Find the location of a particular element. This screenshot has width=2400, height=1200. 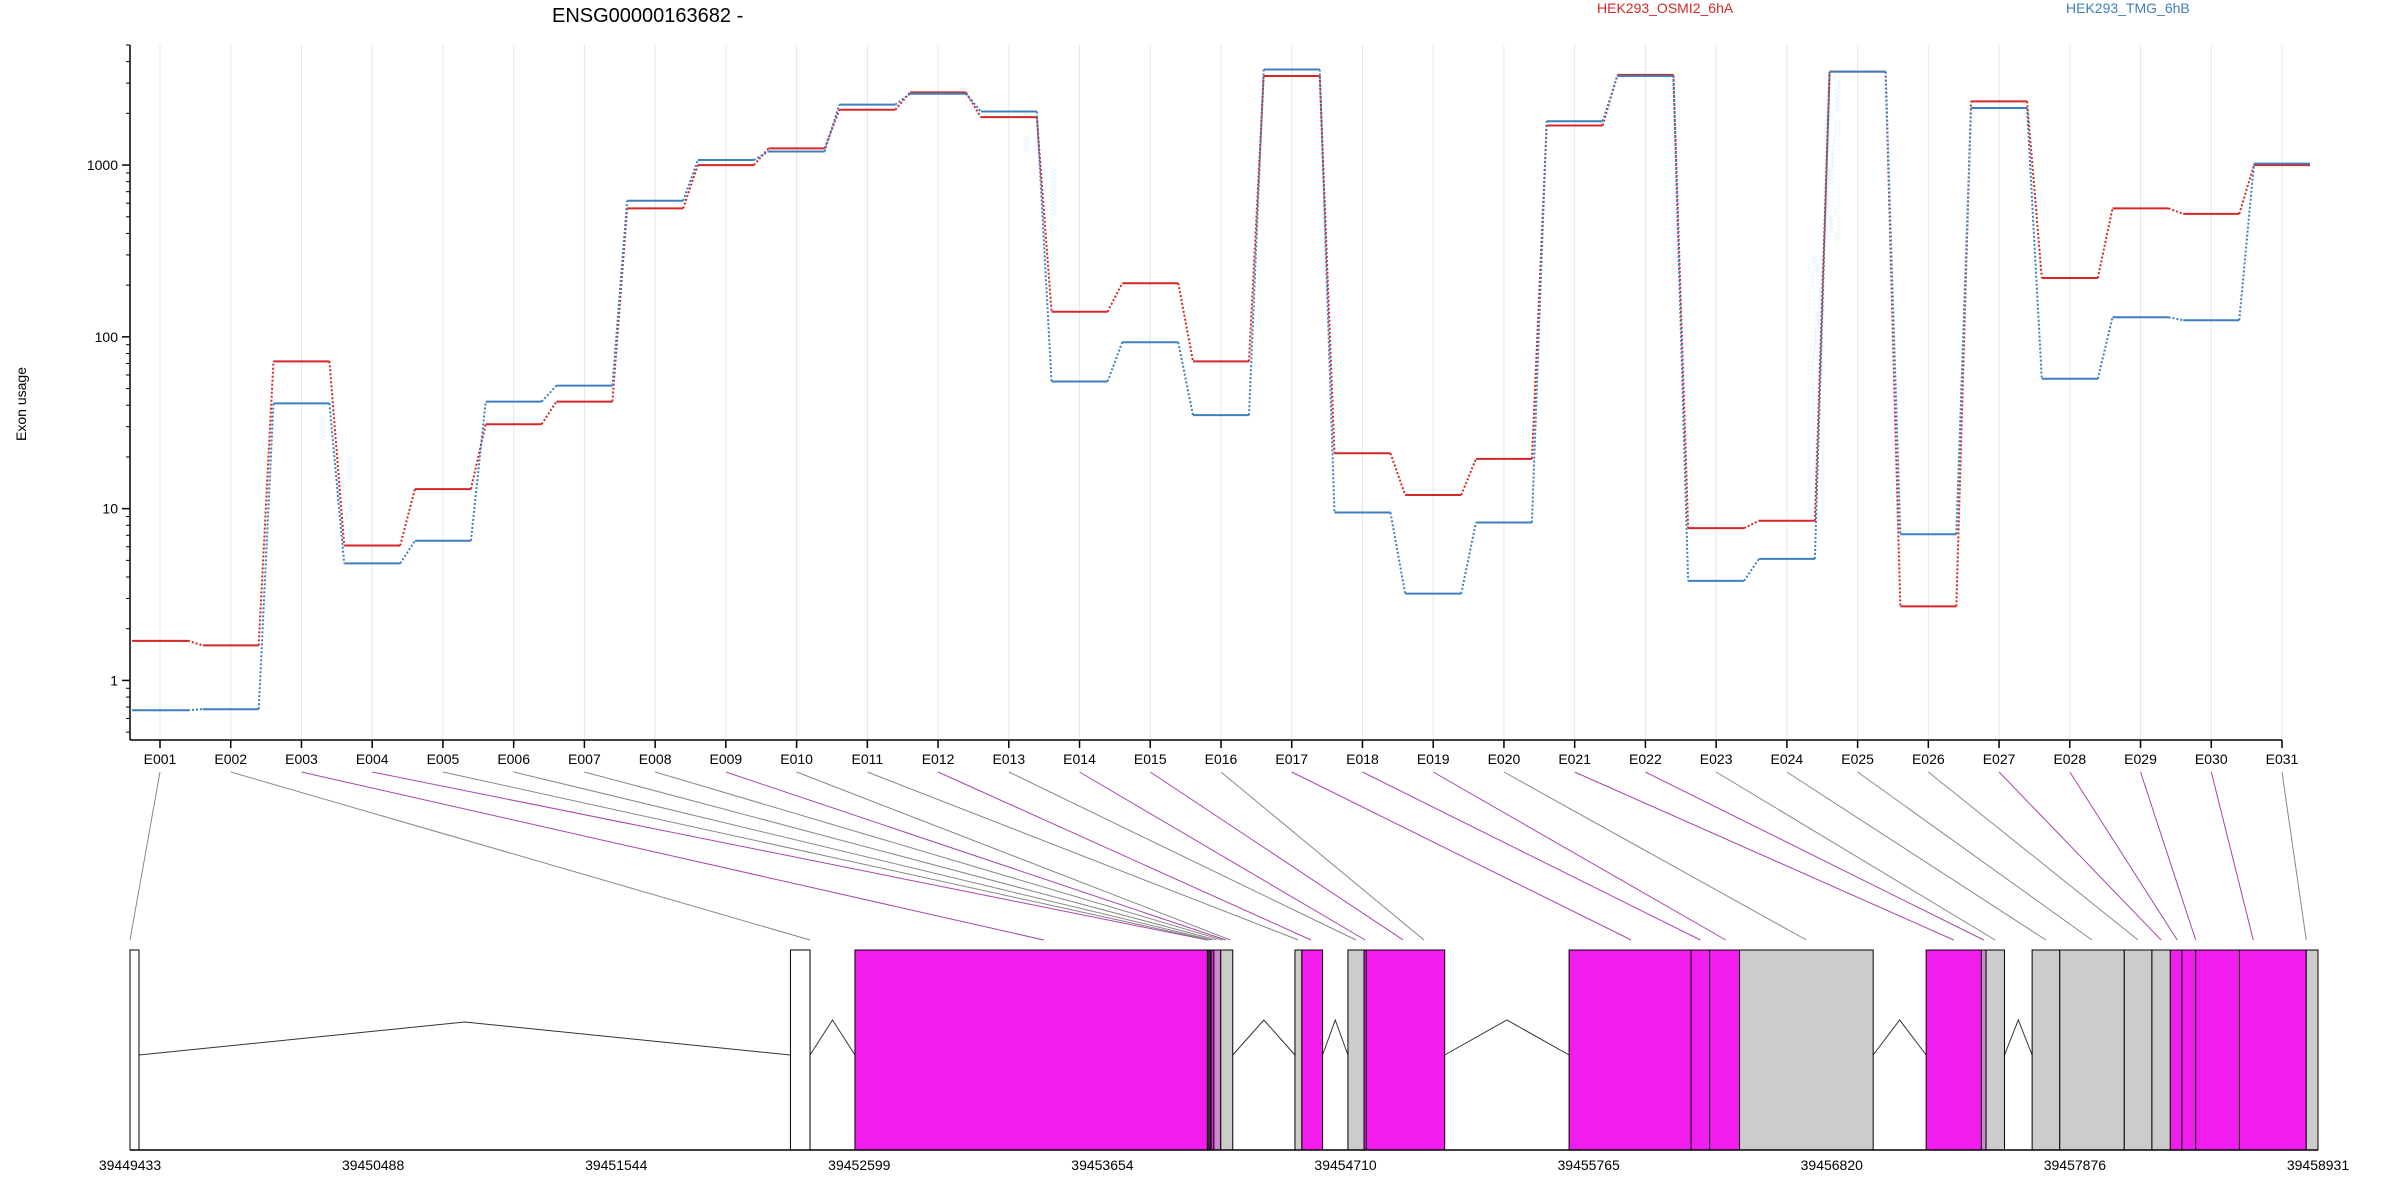

connector-E016 is located at coordinates (1322, 856).